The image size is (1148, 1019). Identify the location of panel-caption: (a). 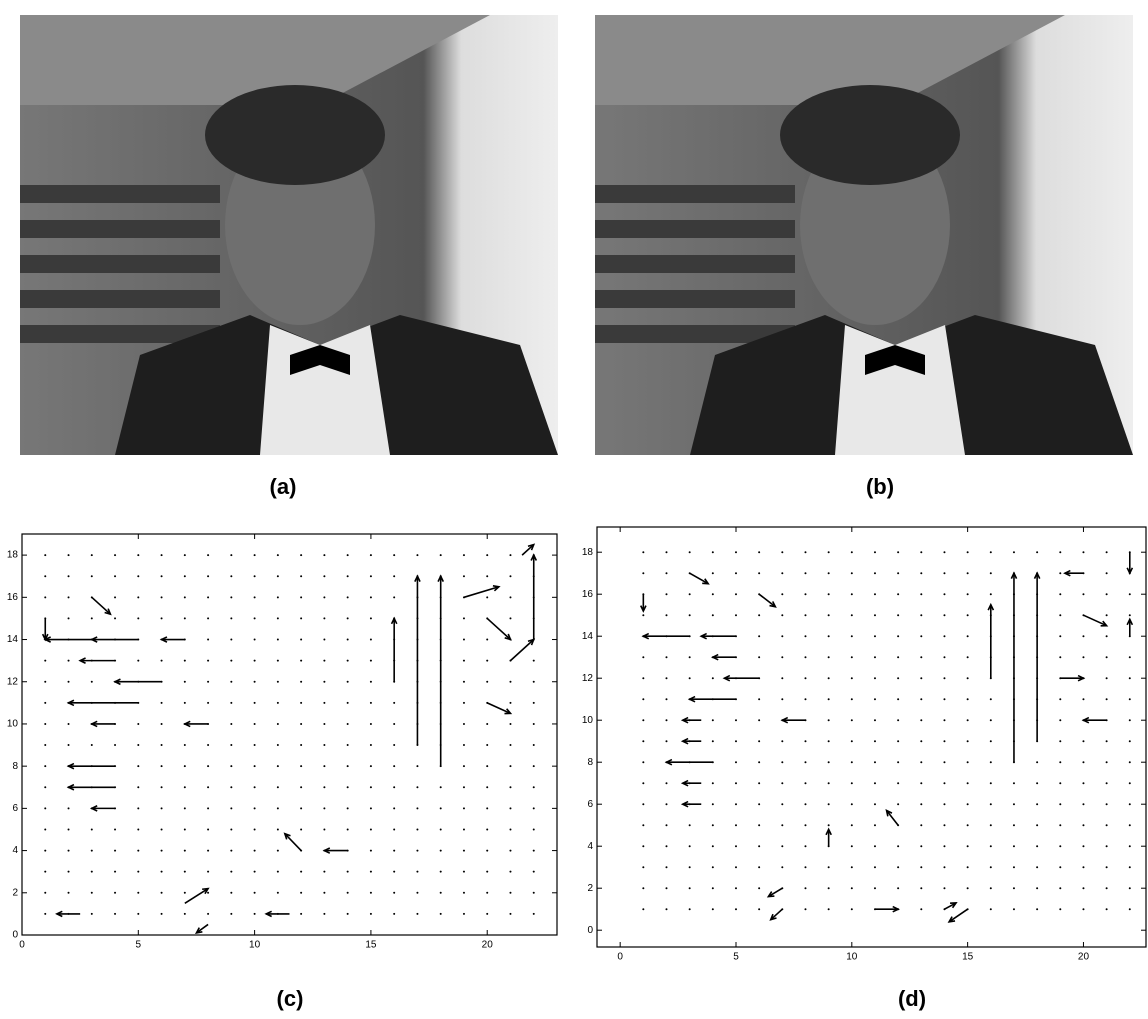
(283, 486).